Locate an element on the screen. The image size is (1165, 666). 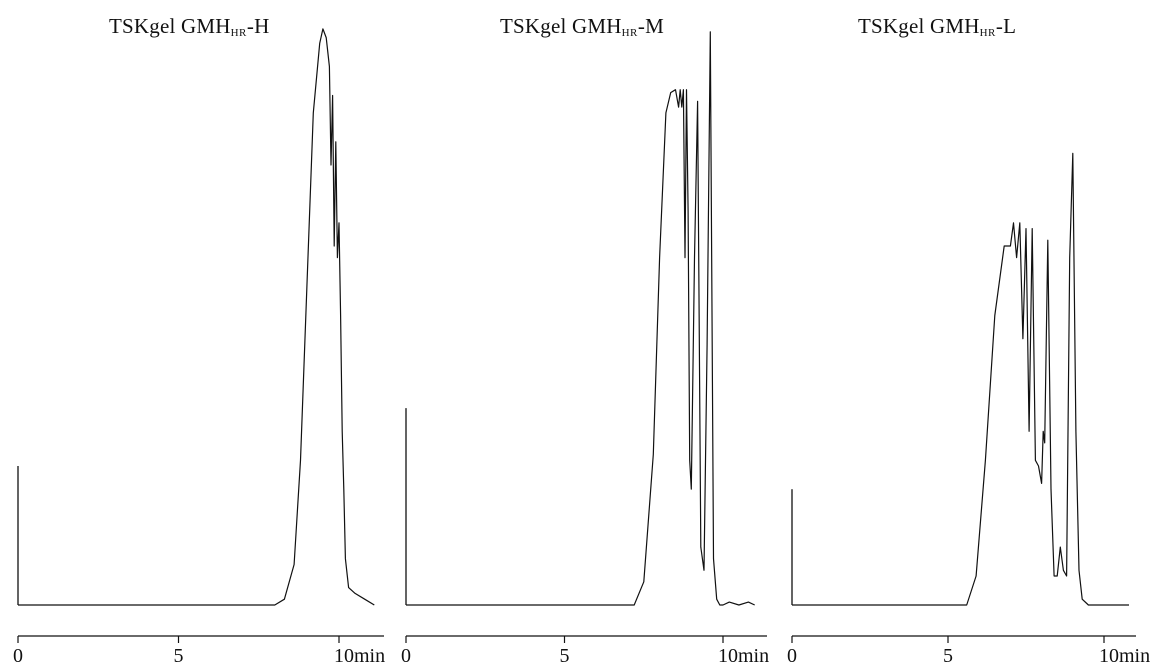
title-suffix: -M is located at coordinates (650, 26).